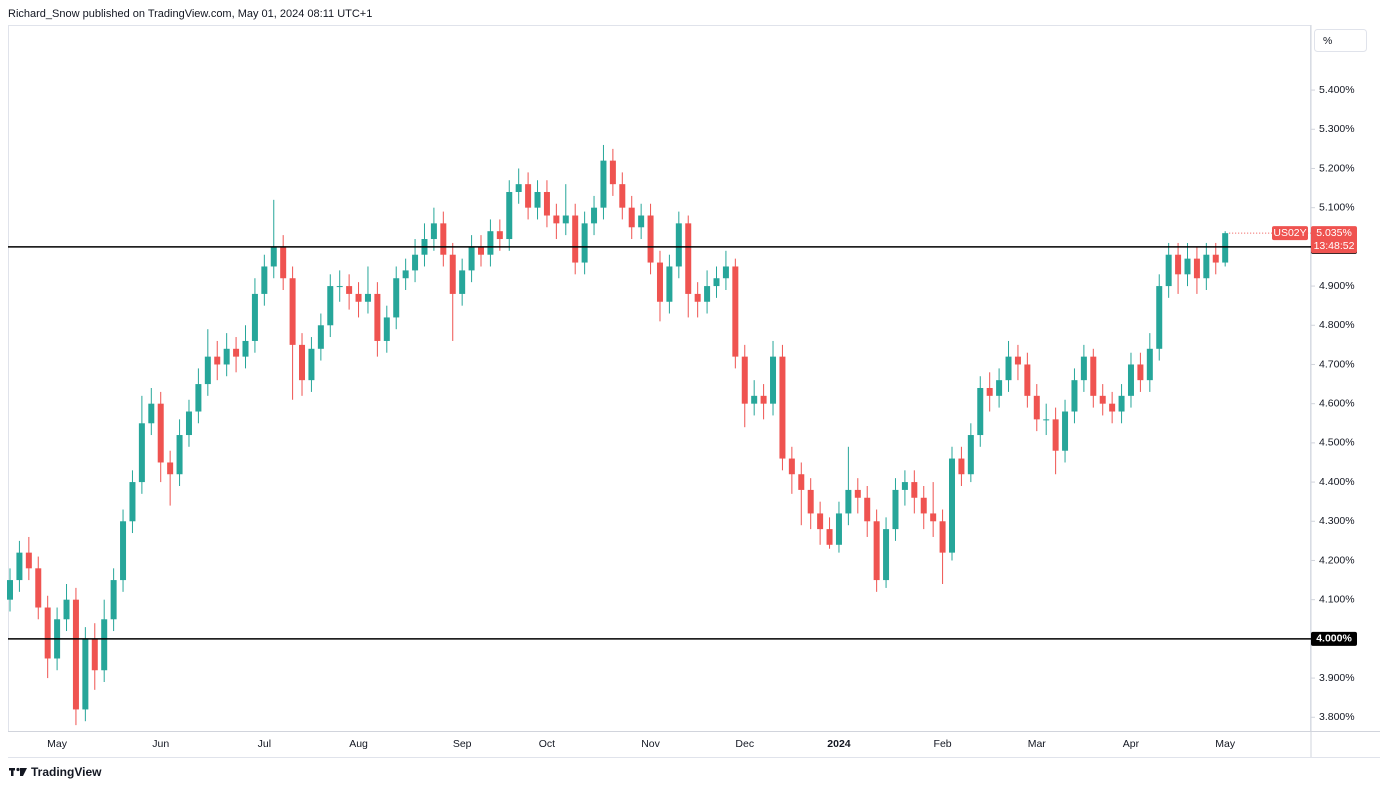  I want to click on x-tick-label: Jun, so click(160, 744).